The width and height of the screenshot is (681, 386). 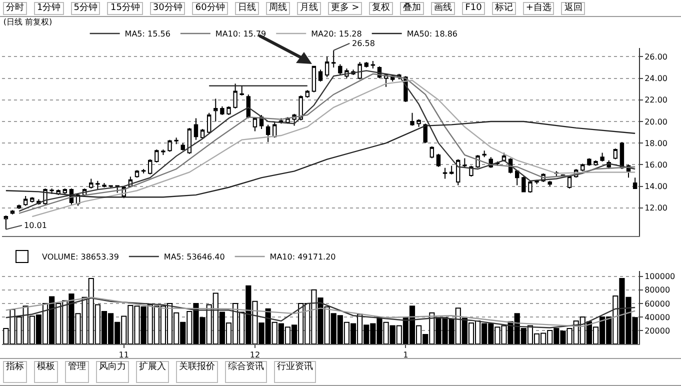 What do you see at coordinates (35, 225) in the screenshot?
I see `annotation: 10.01` at bounding box center [35, 225].